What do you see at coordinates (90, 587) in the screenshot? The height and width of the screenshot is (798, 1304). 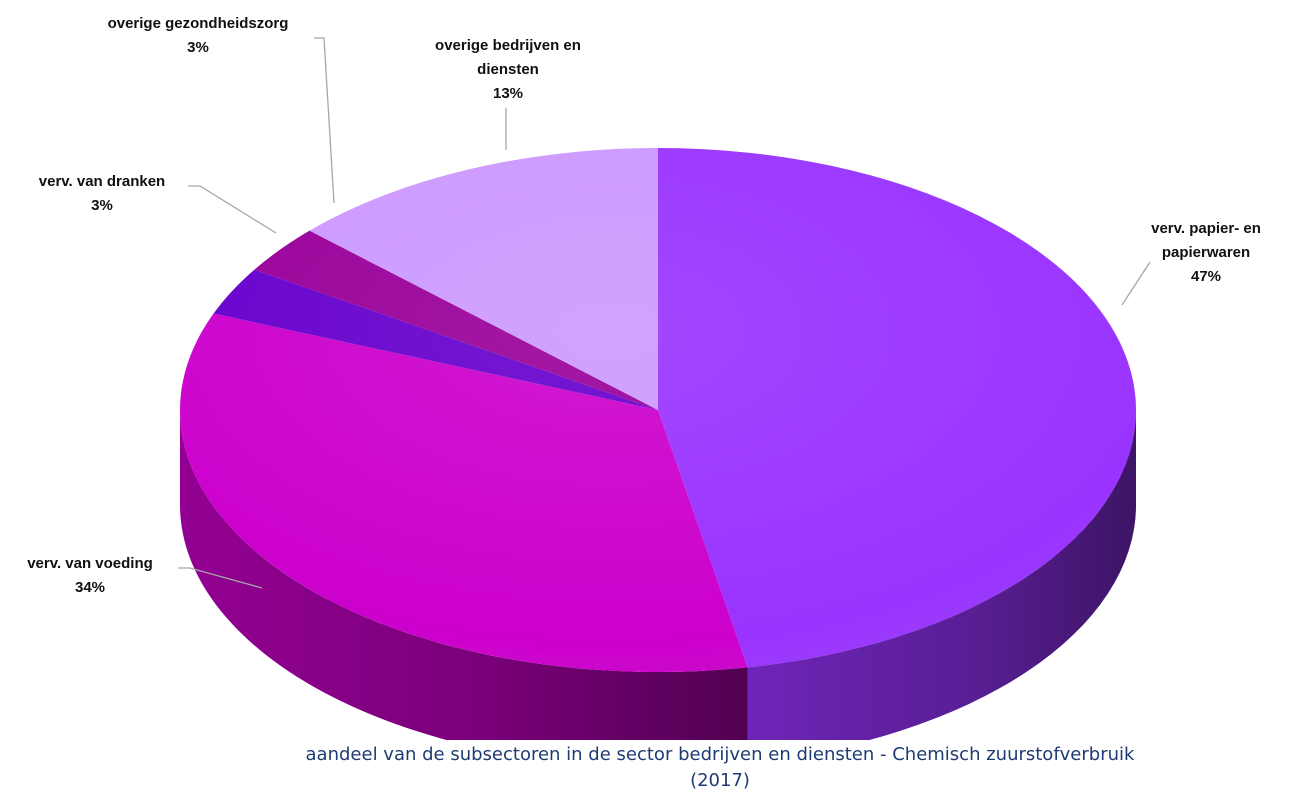 I see `data-label-value-1: 34%` at bounding box center [90, 587].